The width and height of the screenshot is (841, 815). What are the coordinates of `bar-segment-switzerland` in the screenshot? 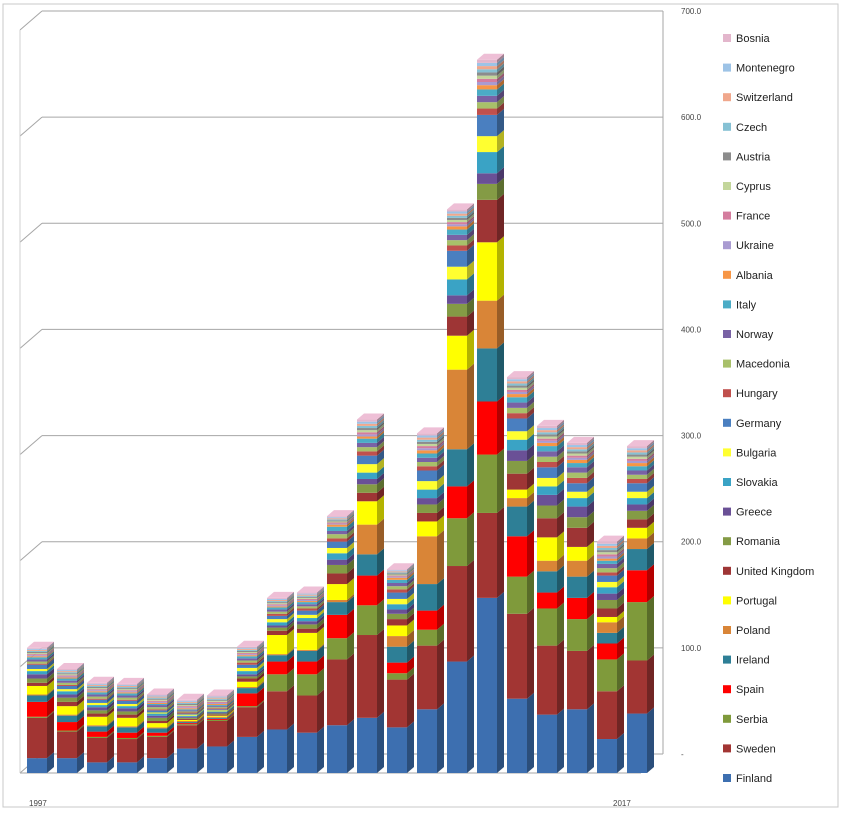 It's located at (457, 214).